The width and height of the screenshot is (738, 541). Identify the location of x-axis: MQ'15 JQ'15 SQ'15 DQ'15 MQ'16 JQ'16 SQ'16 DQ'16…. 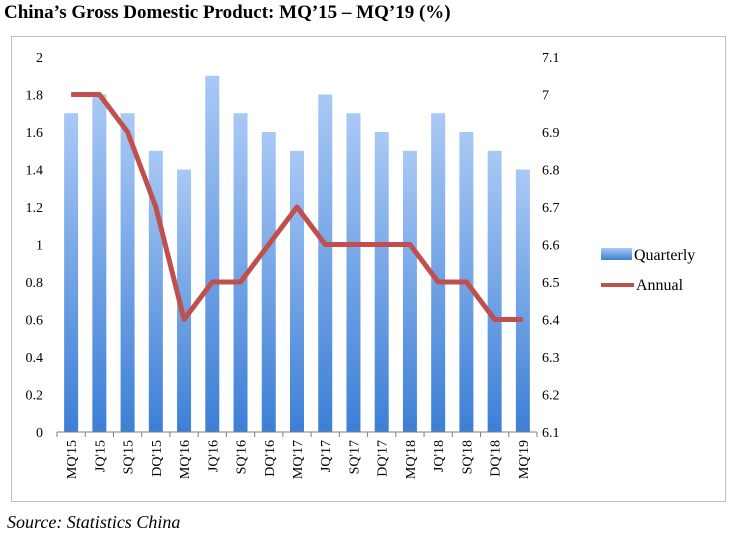
(297, 455).